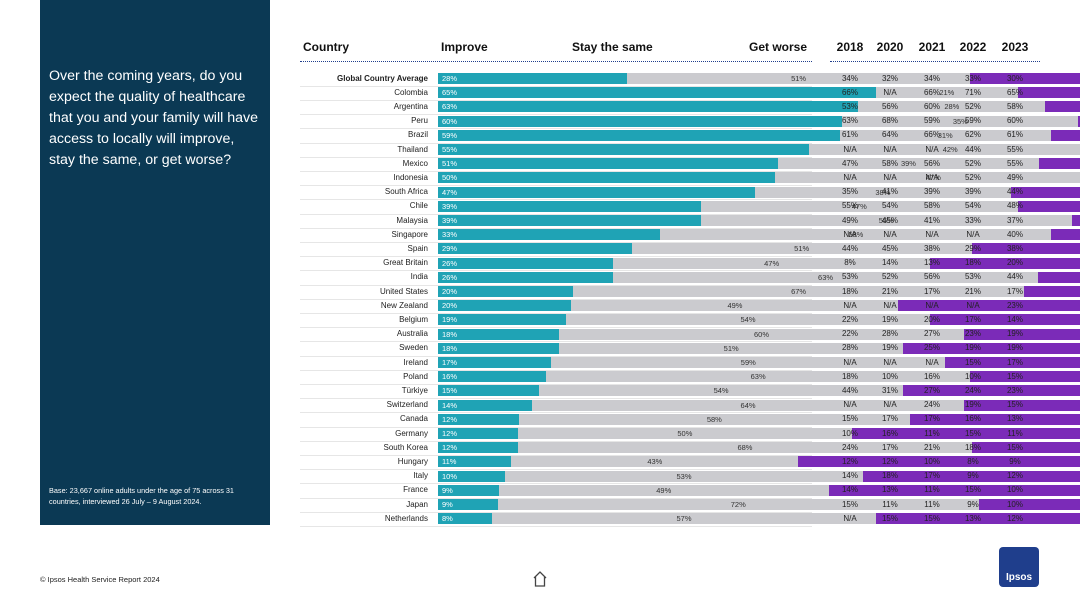  Describe the element at coordinates (972, 447) in the screenshot. I see `year-value-2022: 18%` at that location.